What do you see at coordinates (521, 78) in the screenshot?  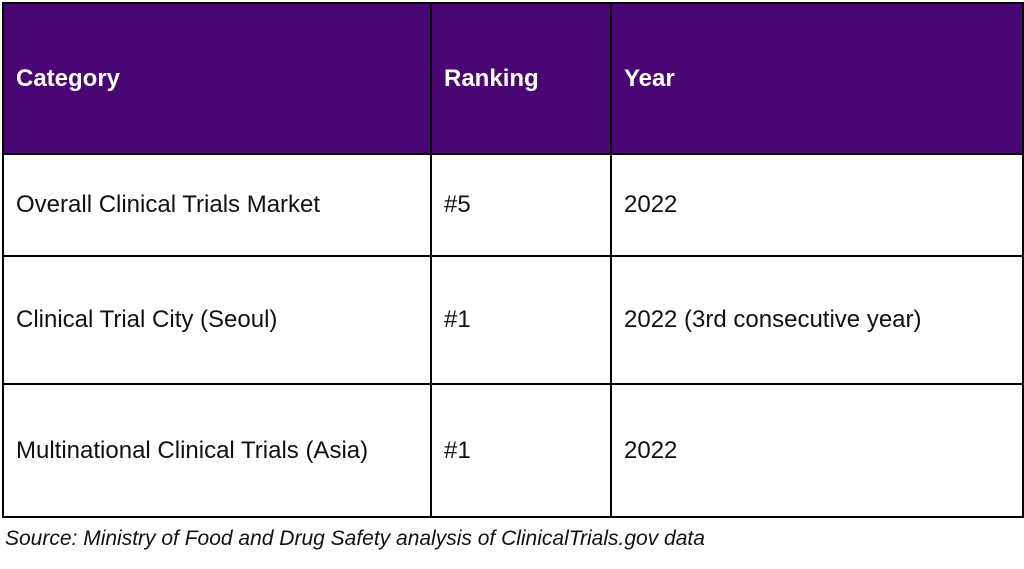 I see `header-cell-ranking: Ranking` at bounding box center [521, 78].